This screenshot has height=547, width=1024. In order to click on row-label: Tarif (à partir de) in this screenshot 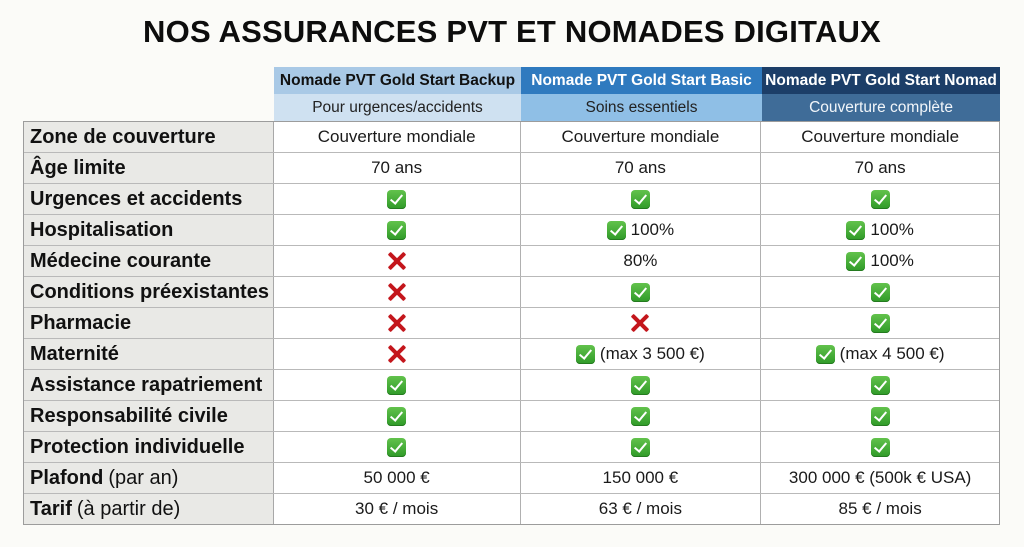, I will do `click(149, 509)`.